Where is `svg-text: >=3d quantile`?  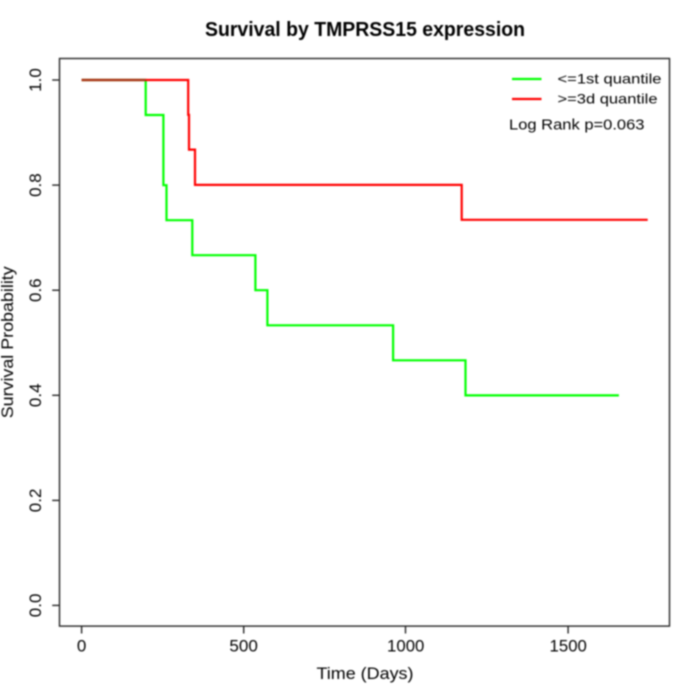 svg-text: >=3d quantile is located at coordinates (608, 99).